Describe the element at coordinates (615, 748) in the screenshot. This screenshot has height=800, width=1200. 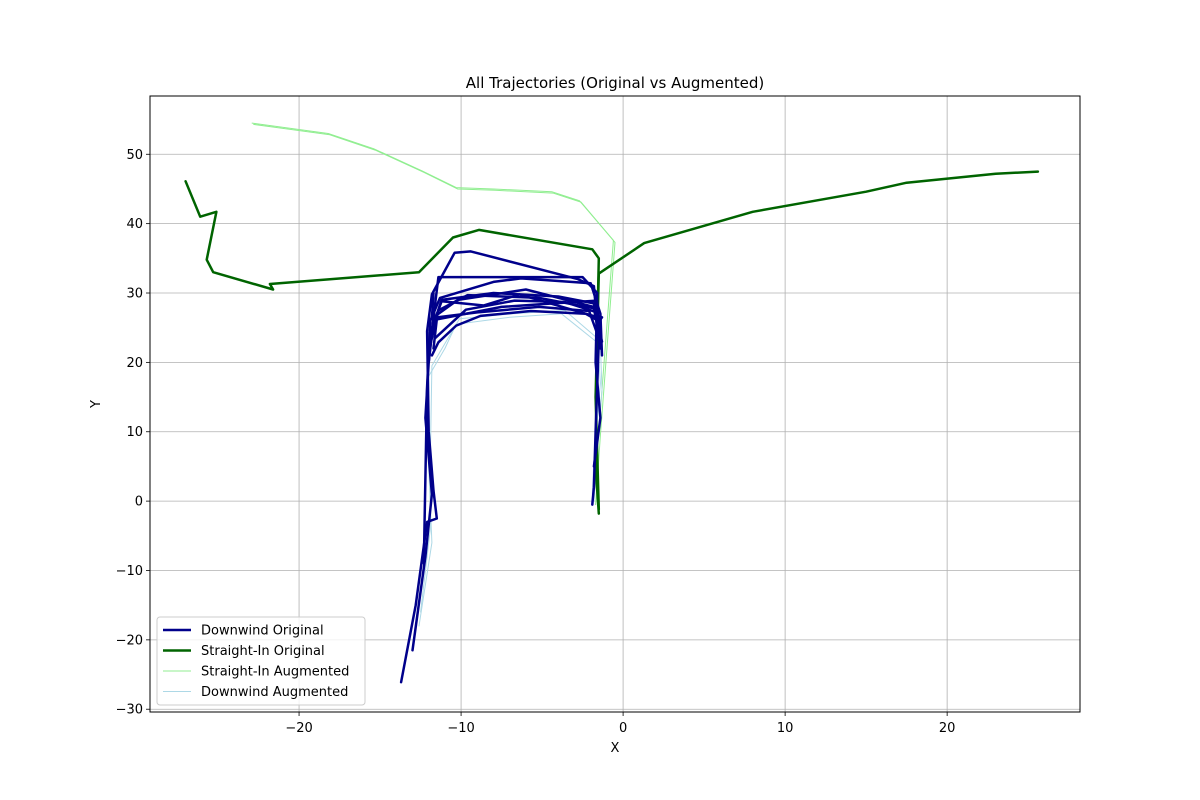
I see `x-axis-label: X` at that location.